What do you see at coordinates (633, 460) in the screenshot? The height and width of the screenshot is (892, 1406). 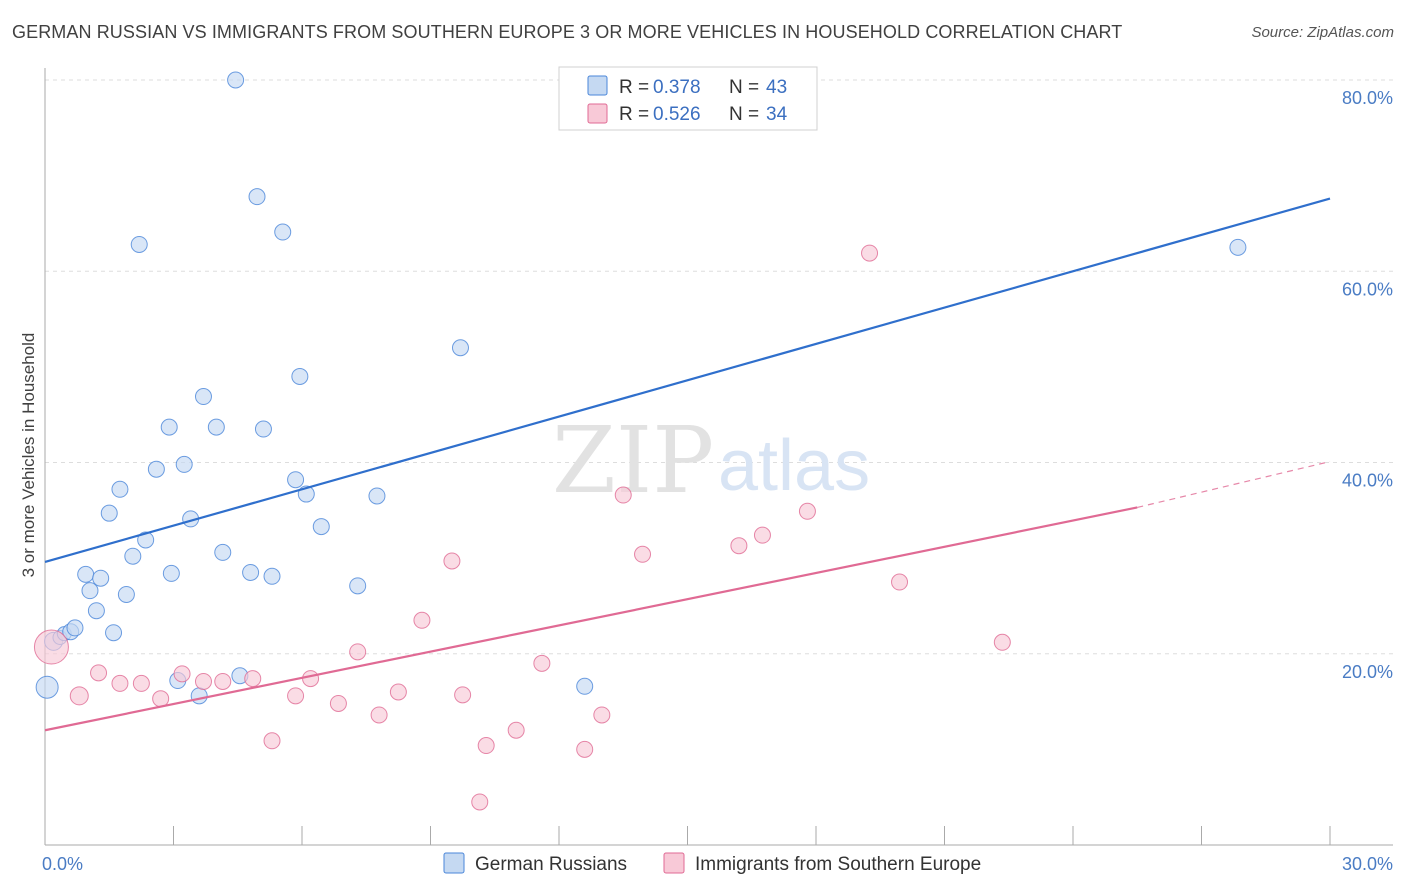 I see `watermark-zip: ZIP` at bounding box center [633, 460].